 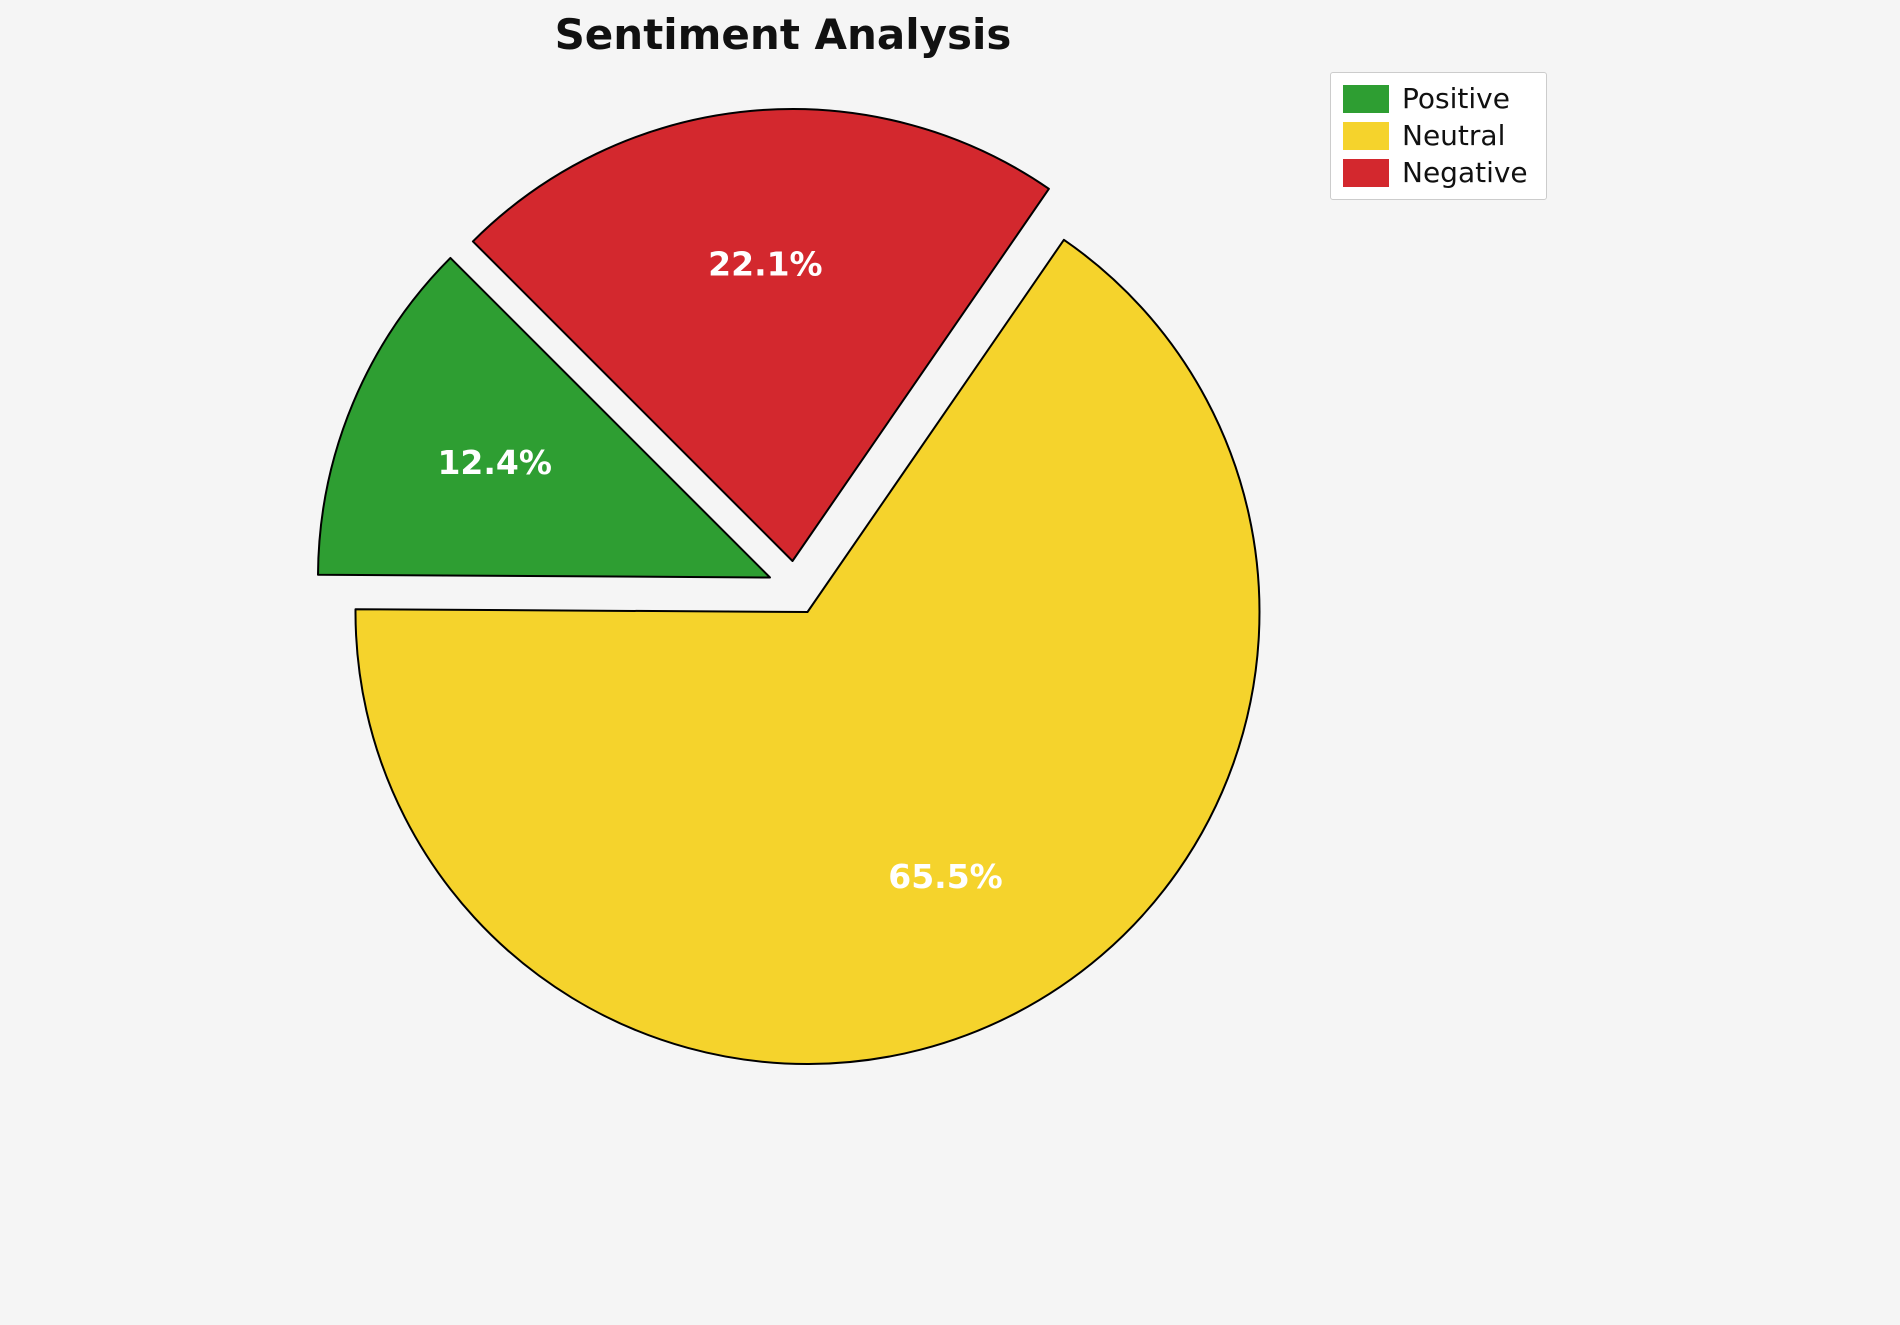 What do you see at coordinates (1454, 135) in the screenshot?
I see `legend-label-neutral: Neutral` at bounding box center [1454, 135].